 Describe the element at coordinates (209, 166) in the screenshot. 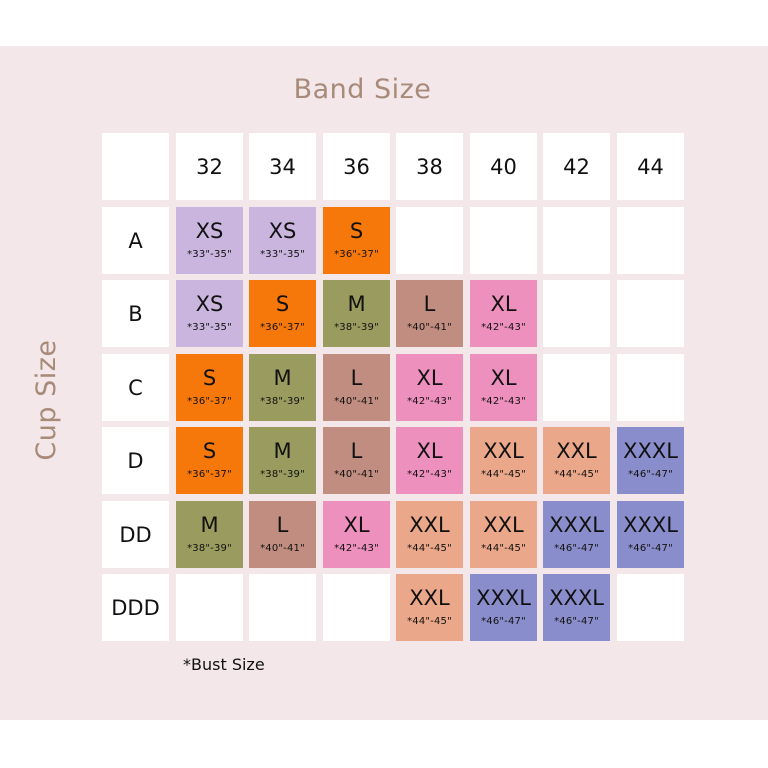

I see `band-size-header-32: 32` at that location.